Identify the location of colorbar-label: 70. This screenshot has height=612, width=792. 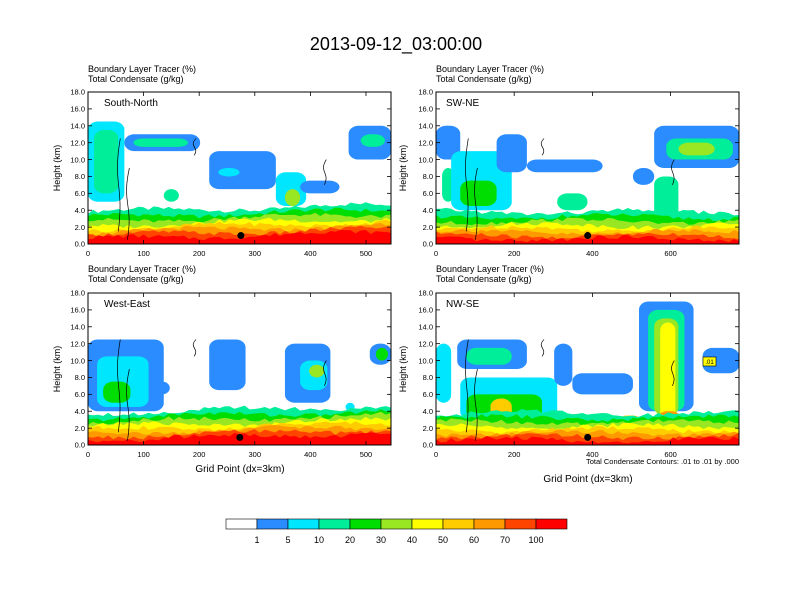
(505, 540).